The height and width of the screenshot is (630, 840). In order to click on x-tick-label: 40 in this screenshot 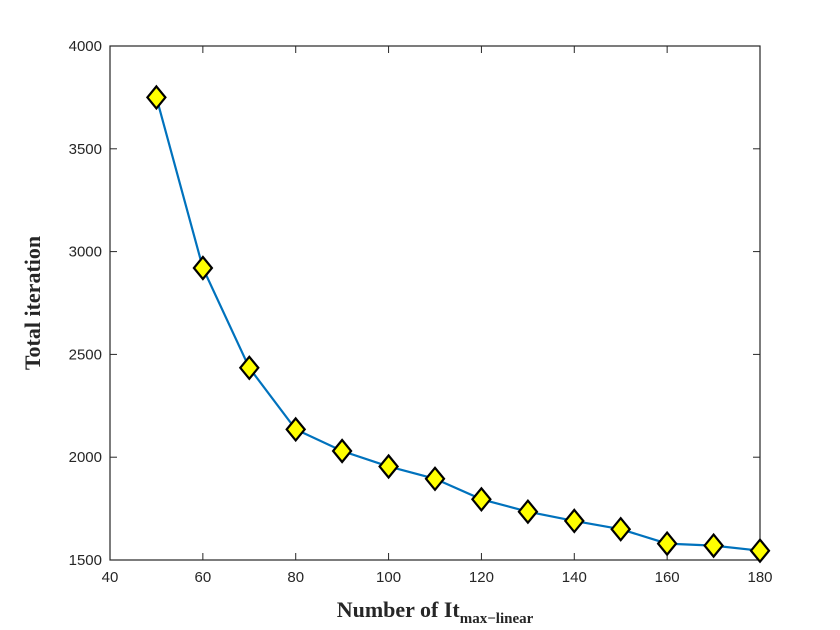, I will do `click(110, 577)`.